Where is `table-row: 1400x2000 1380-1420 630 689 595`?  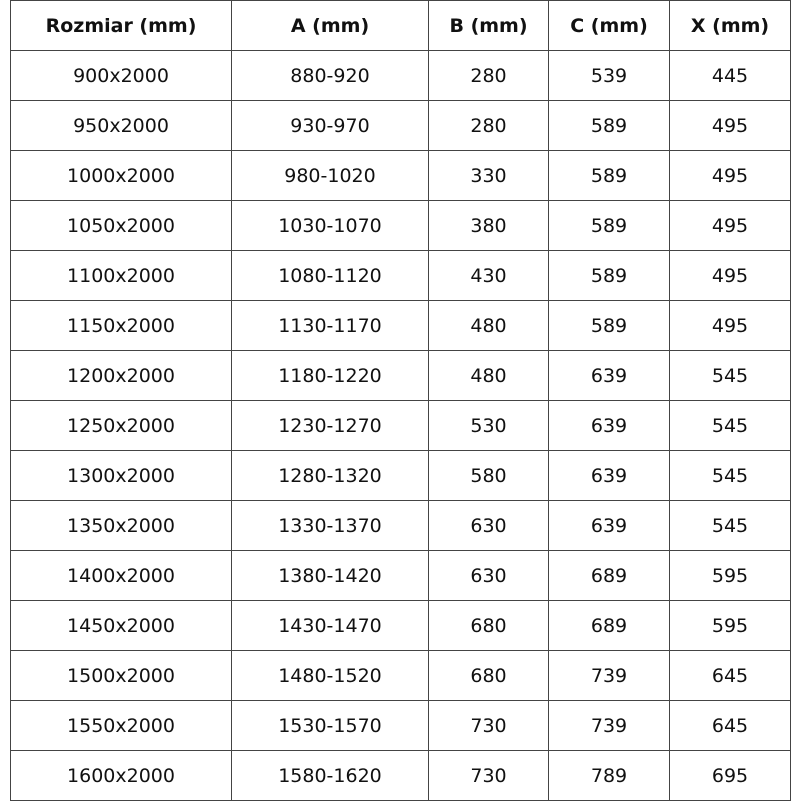
table-row: 1400x2000 1380-1420 630 689 595 is located at coordinates (400, 575).